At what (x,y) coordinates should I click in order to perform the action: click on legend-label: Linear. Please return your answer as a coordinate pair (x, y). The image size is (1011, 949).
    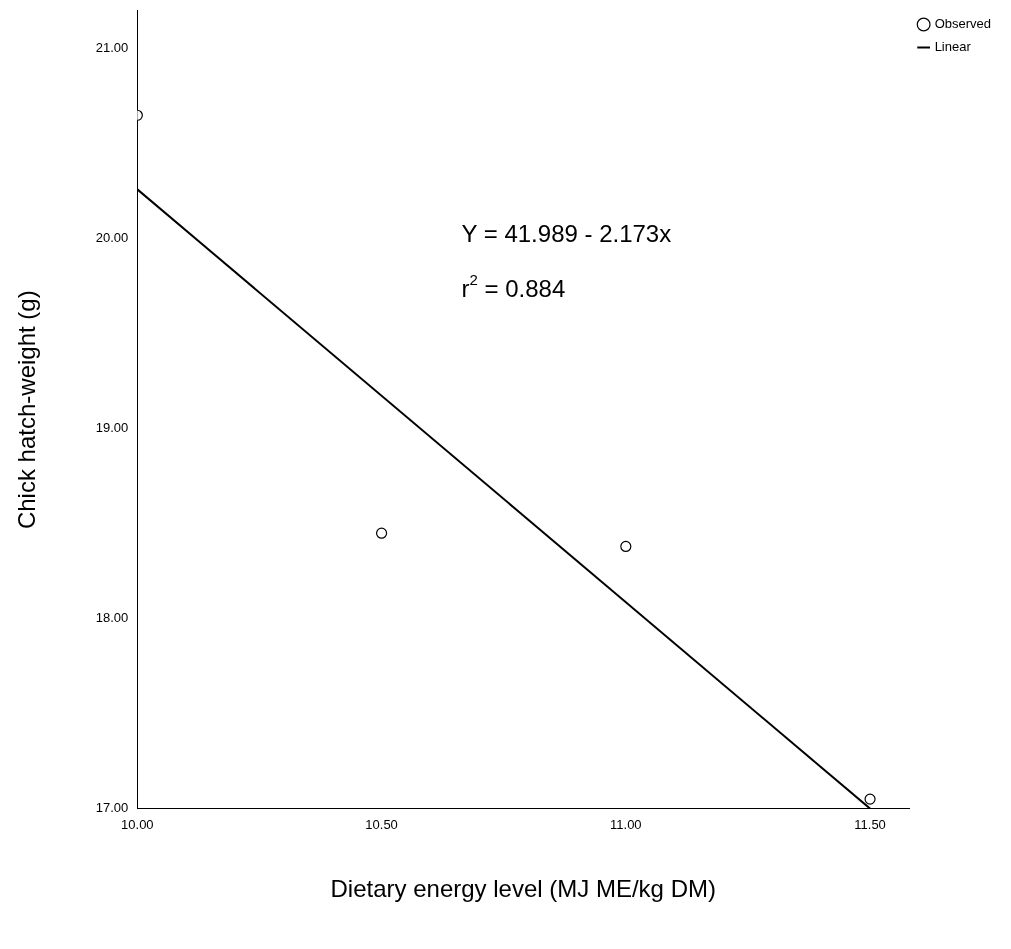
    Looking at the image, I should click on (953, 47).